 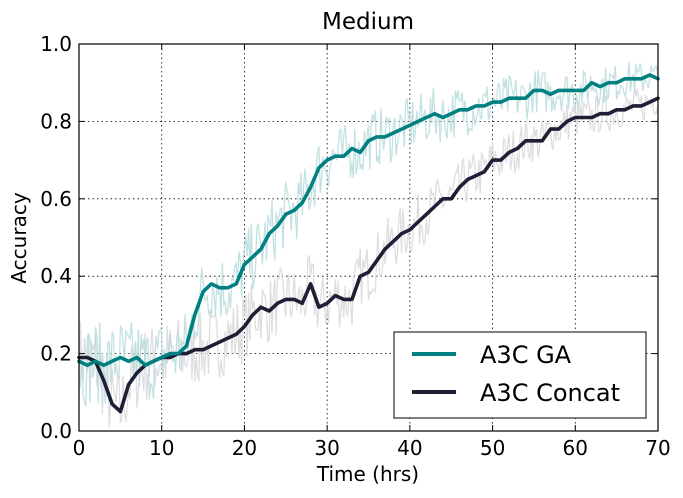 I want to click on legend: A3C GA A3C Concat, so click(x=520, y=375).